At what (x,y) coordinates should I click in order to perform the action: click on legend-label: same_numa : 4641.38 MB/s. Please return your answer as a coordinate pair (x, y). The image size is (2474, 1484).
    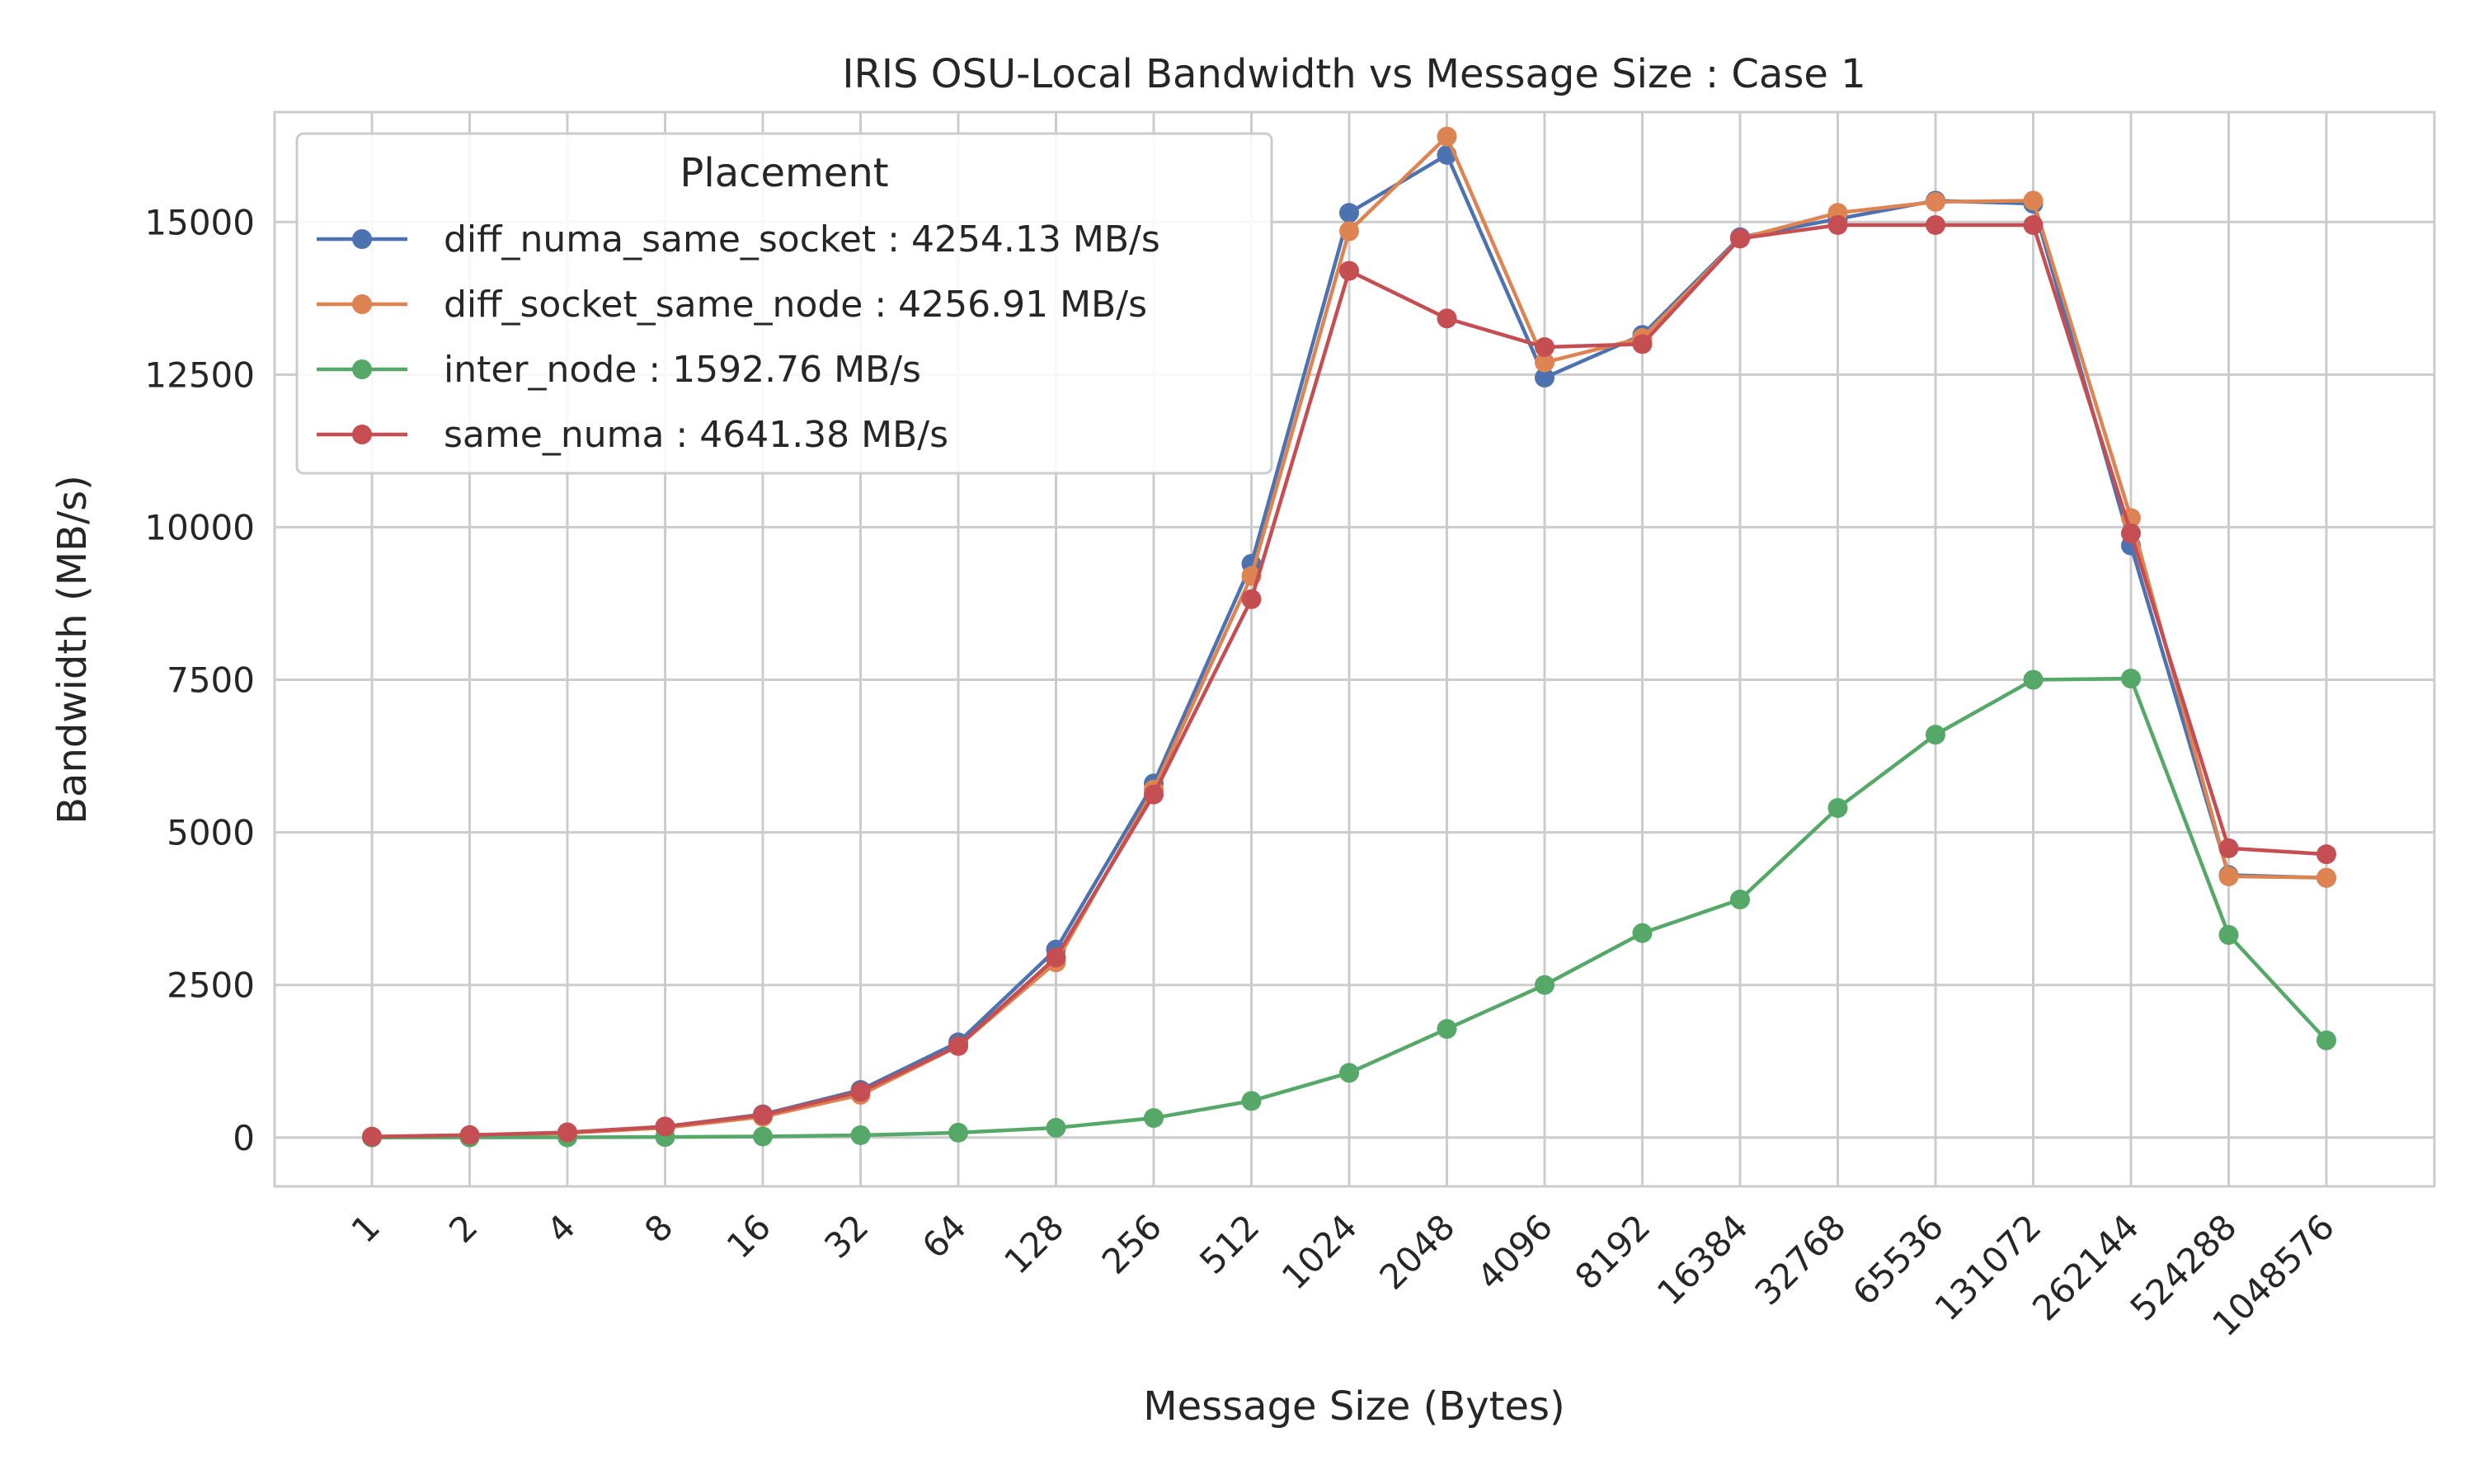
    Looking at the image, I should click on (696, 435).